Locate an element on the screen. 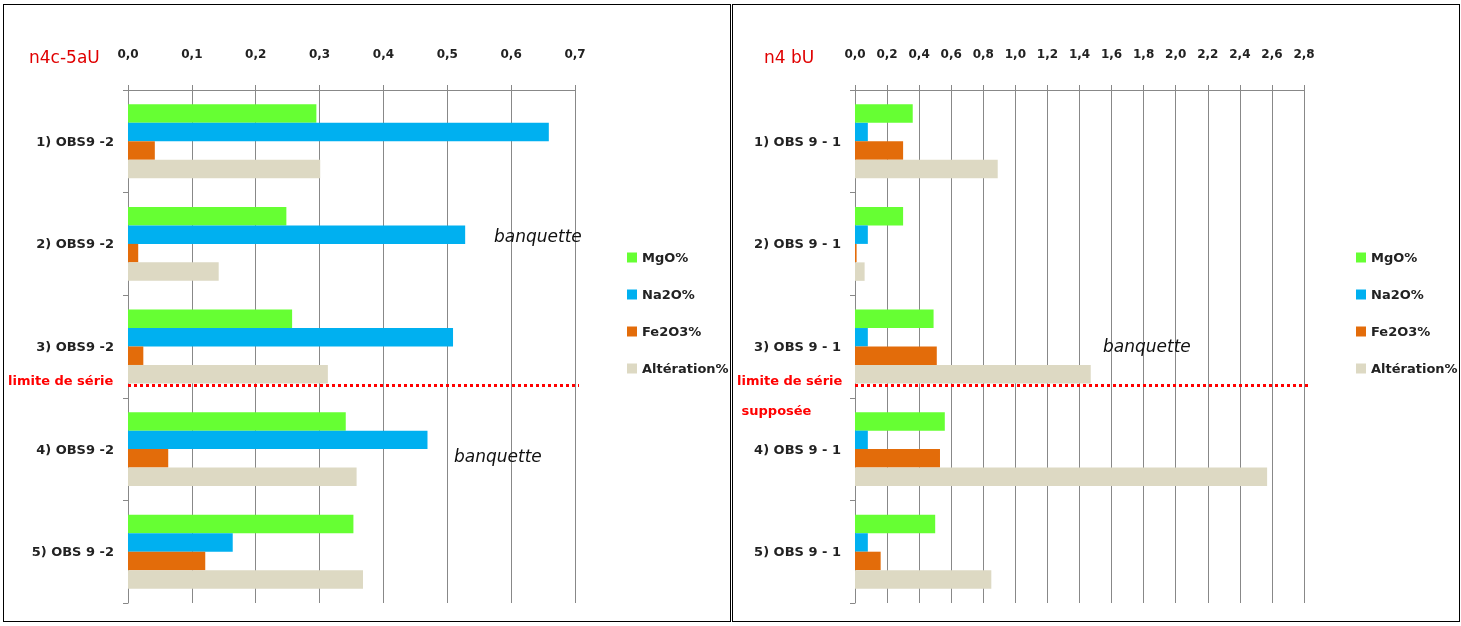 This screenshot has height=626, width=1461. x-tick-label: 1,0 is located at coordinates (1015, 54).